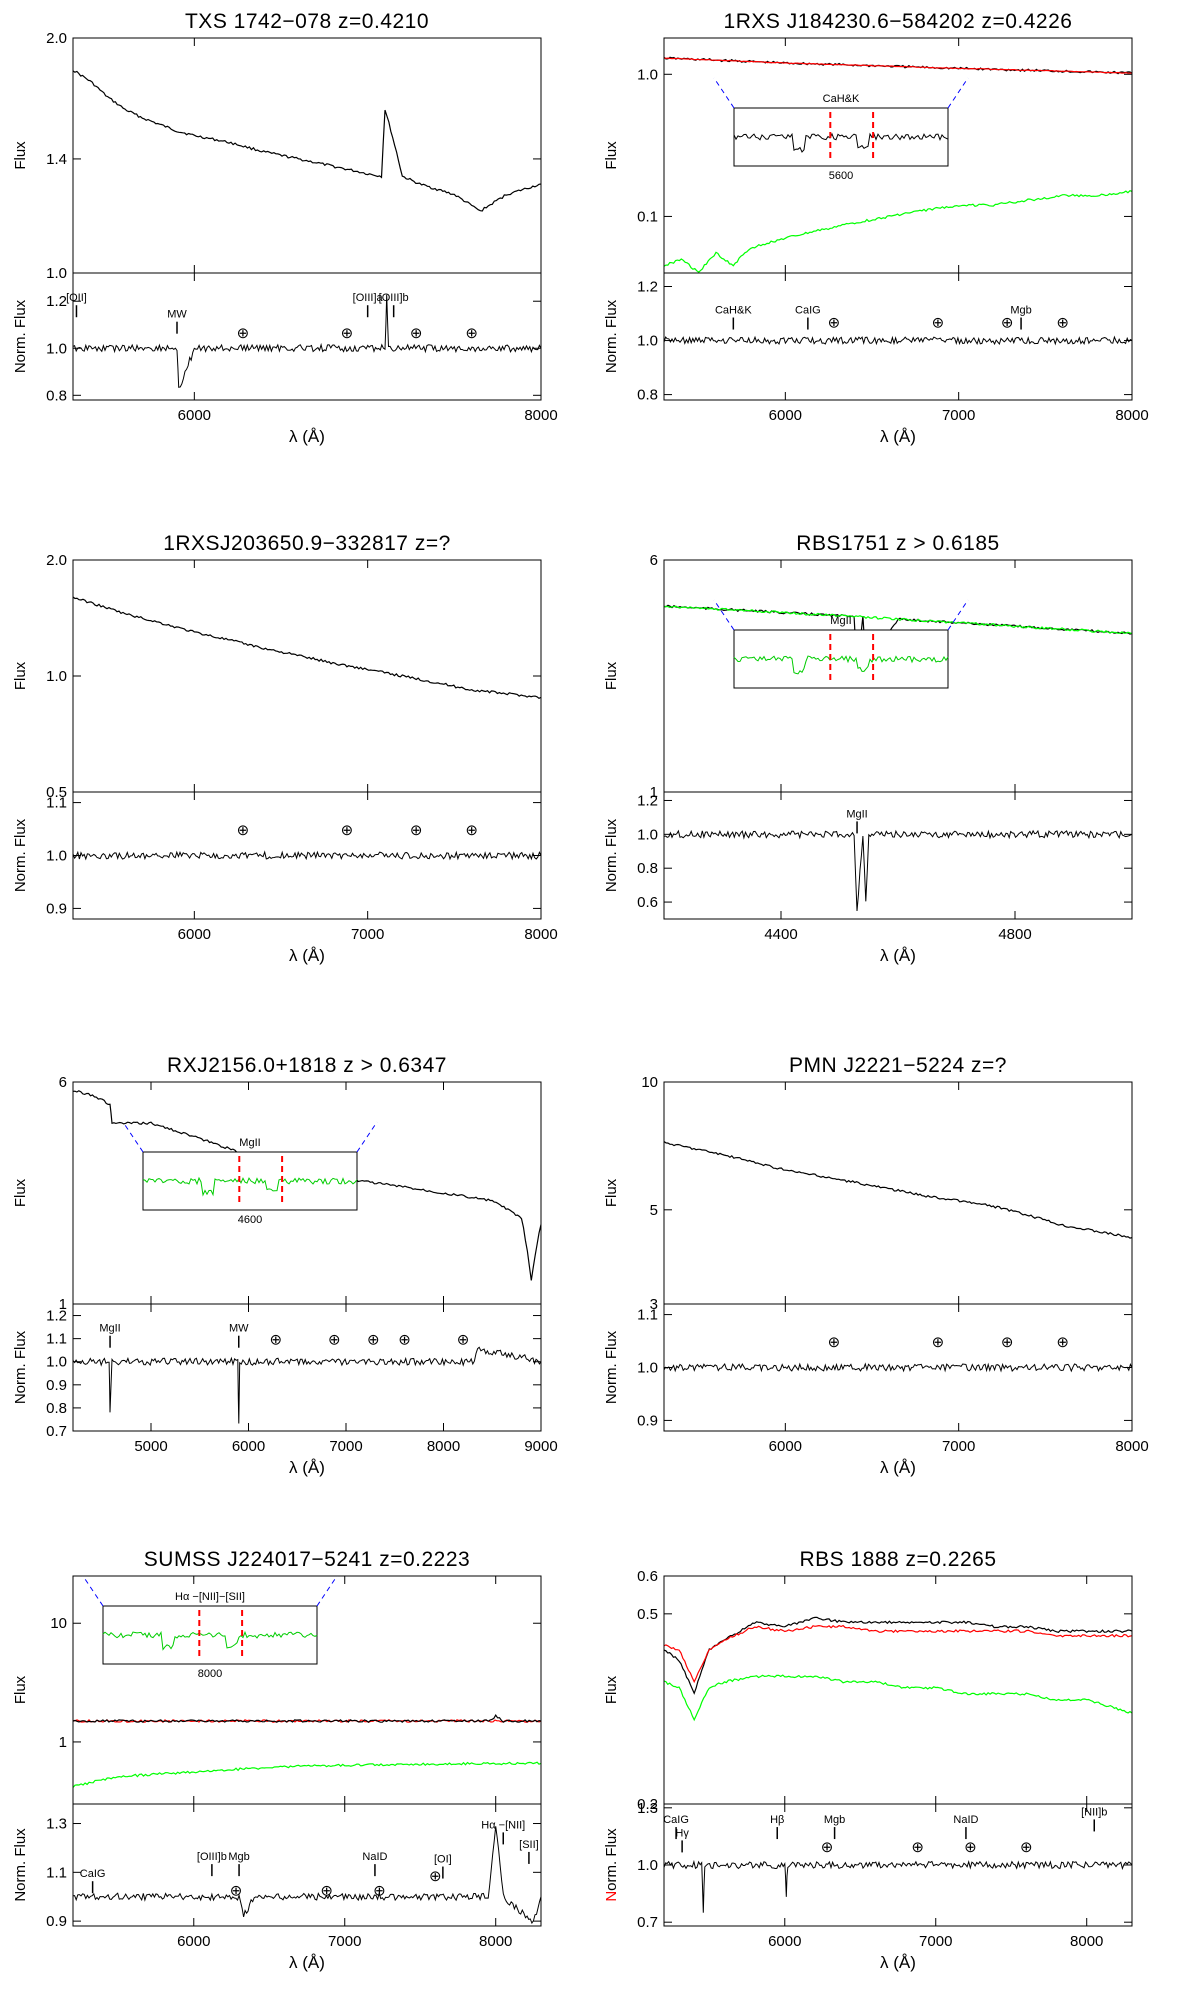 Image resolution: width=1200 pixels, height=2000 pixels. What do you see at coordinates (841, 129) in the screenshot?
I see `inset: CaH&K 5600` at bounding box center [841, 129].